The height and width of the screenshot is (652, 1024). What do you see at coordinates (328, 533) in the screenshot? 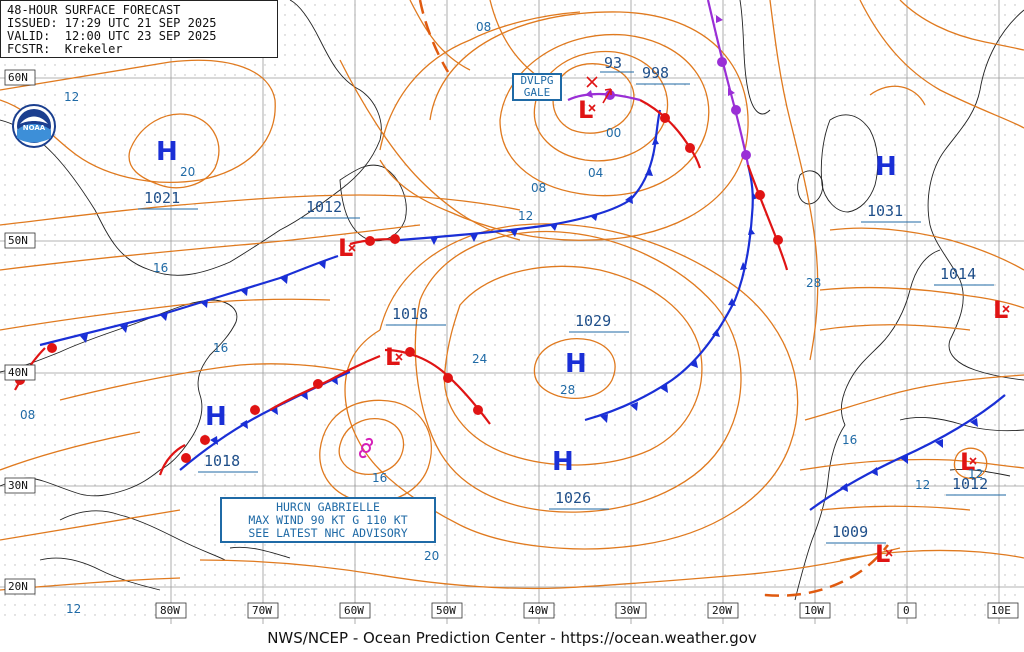
I see `hurricane-advisory: SEE LATEST NHC ADVISORY` at bounding box center [328, 533].